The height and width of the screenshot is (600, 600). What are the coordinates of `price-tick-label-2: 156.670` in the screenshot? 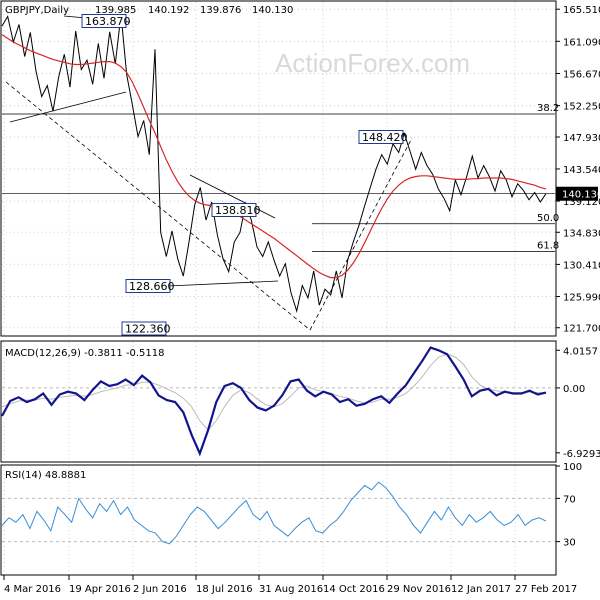 It's located at (581, 74).